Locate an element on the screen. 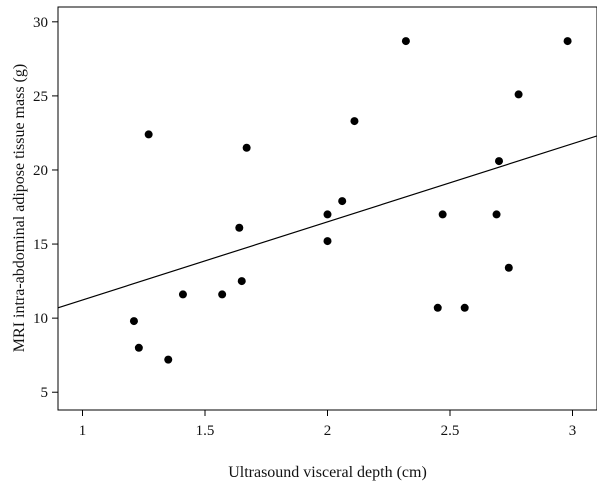 The width and height of the screenshot is (597, 485). x-tick-label: 2 is located at coordinates (328, 431).